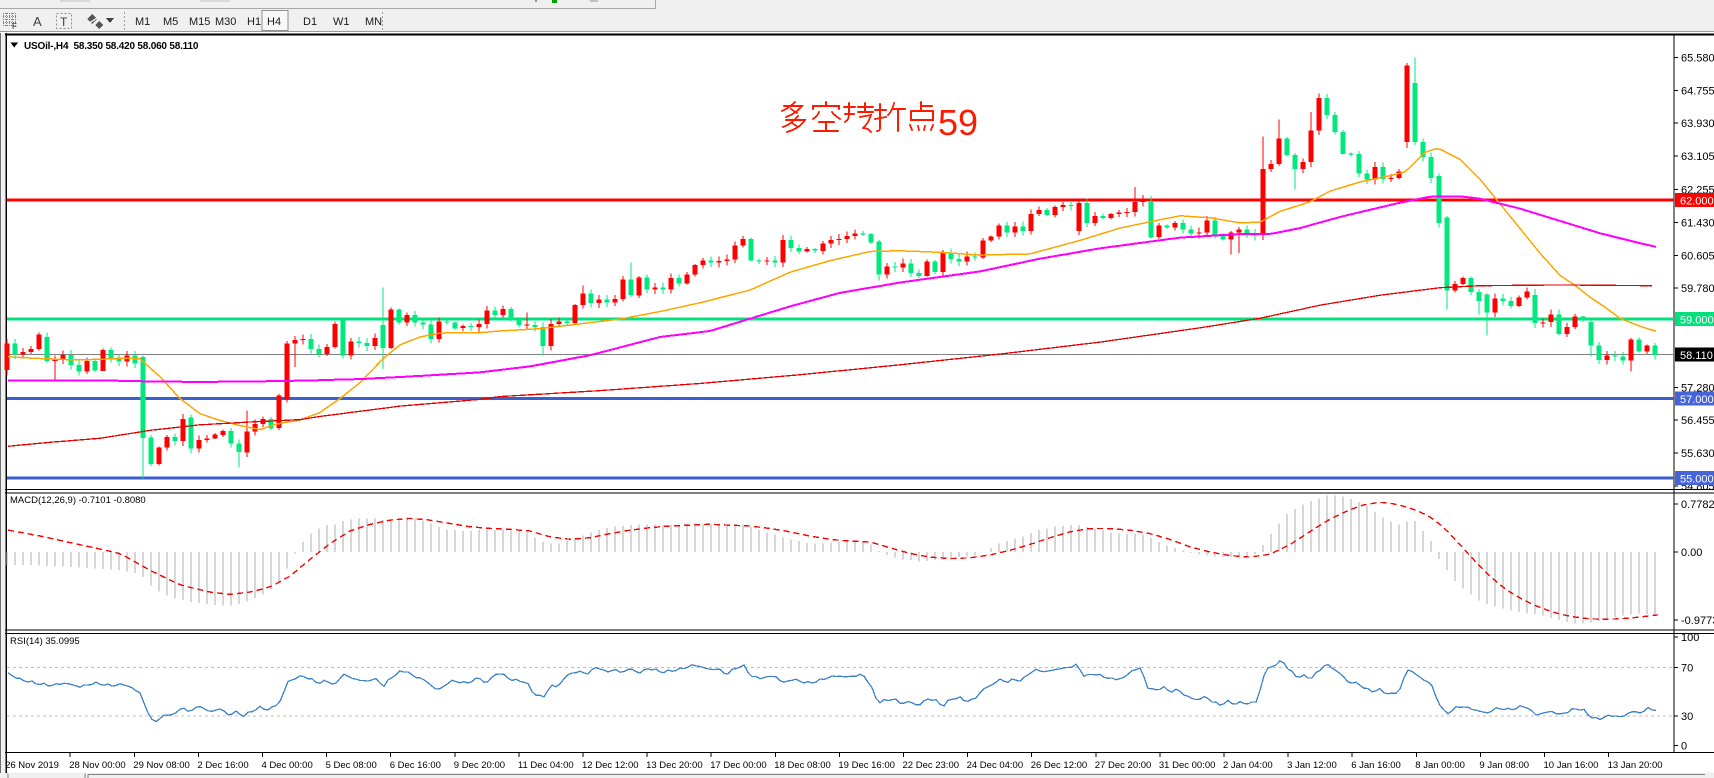  What do you see at coordinates (111, 46) in the screenshot?
I see `svg-text:USOil-,H4 58.350 58.420 58.06: USOil-,H4 58.350 58.420 58.060 58.110` at bounding box center [111, 46].